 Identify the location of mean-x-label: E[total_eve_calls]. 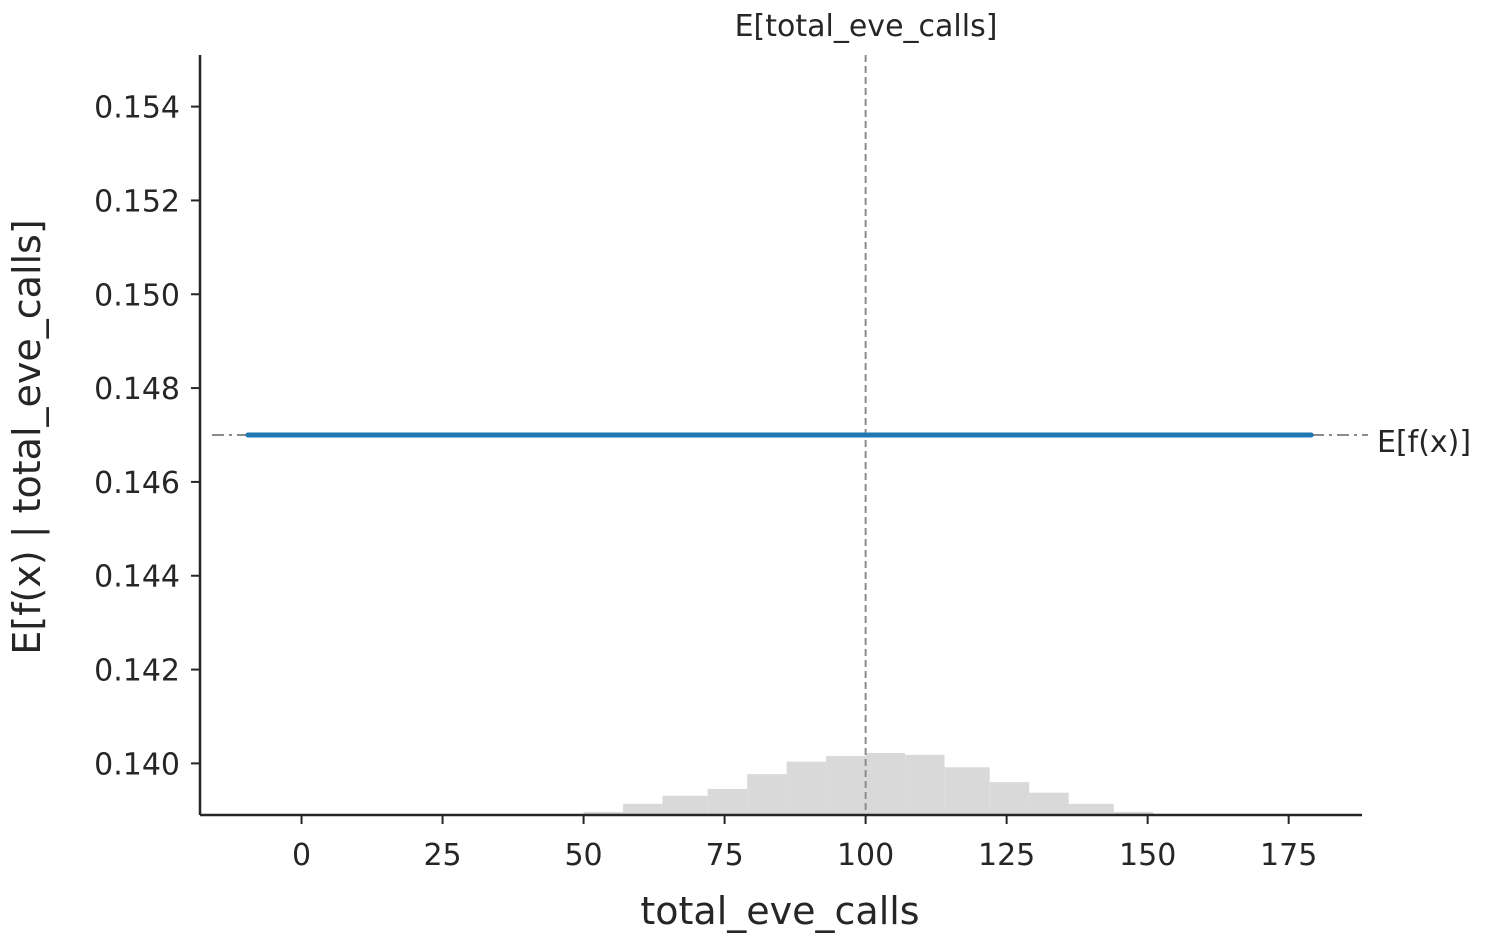
(866, 26).